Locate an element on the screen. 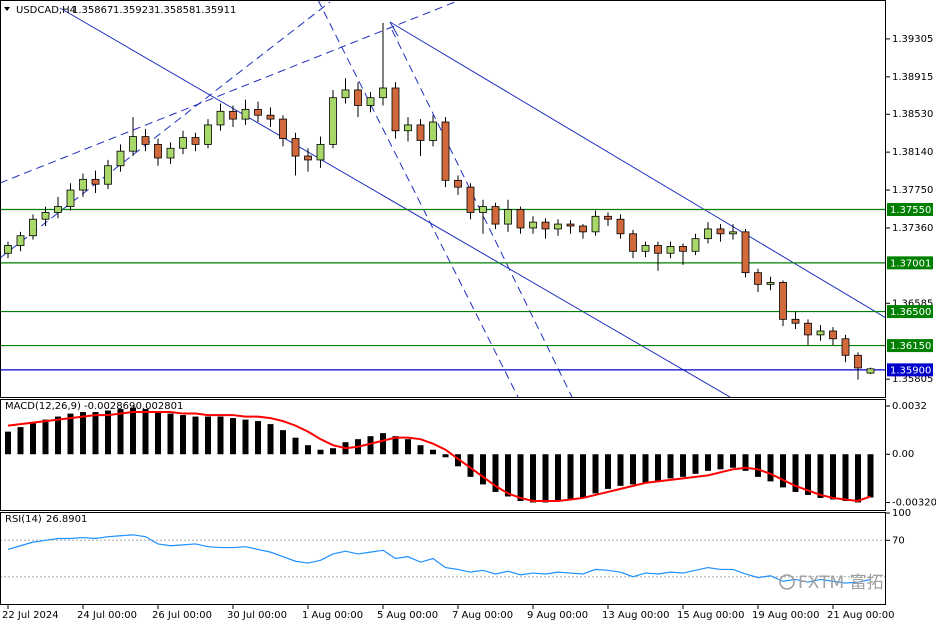 This screenshot has height=624, width=936. y-tick-label: 1.37750 is located at coordinates (912, 190).